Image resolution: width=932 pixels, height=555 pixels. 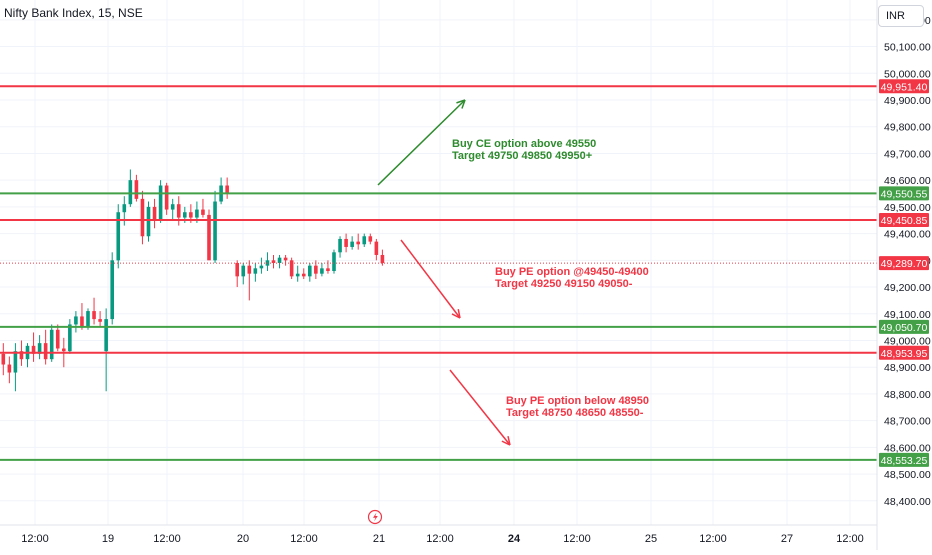 I want to click on price-tick-label: 49,100.00, so click(x=907, y=315).